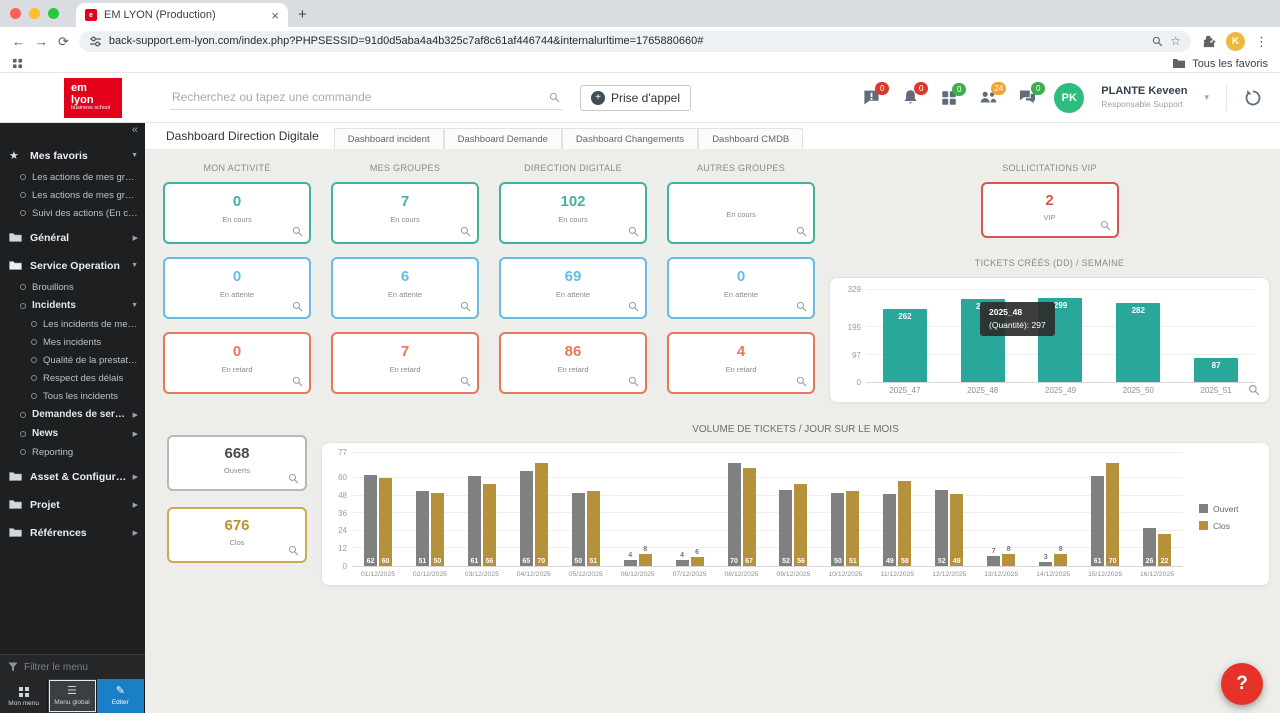 The image size is (1280, 713). What do you see at coordinates (366, 97) in the screenshot?
I see `search-input` at bounding box center [366, 97].